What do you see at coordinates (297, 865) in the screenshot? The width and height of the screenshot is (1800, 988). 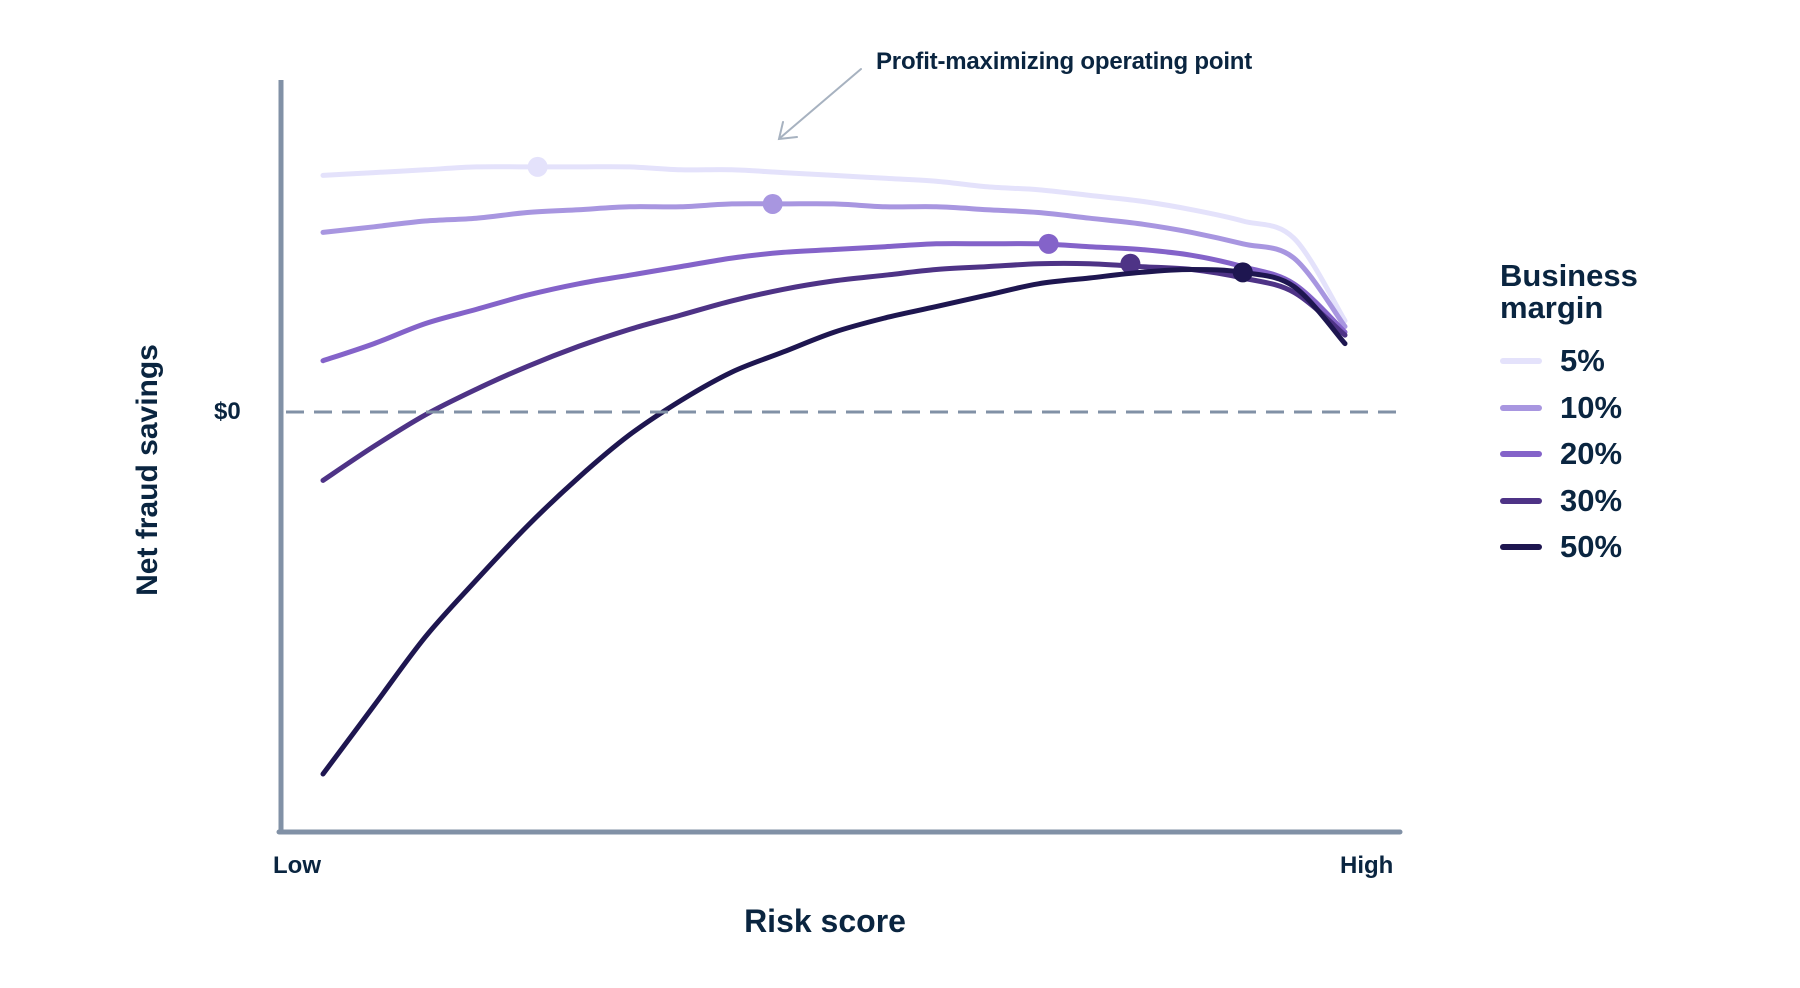 I see `x-tick-low: Low` at bounding box center [297, 865].